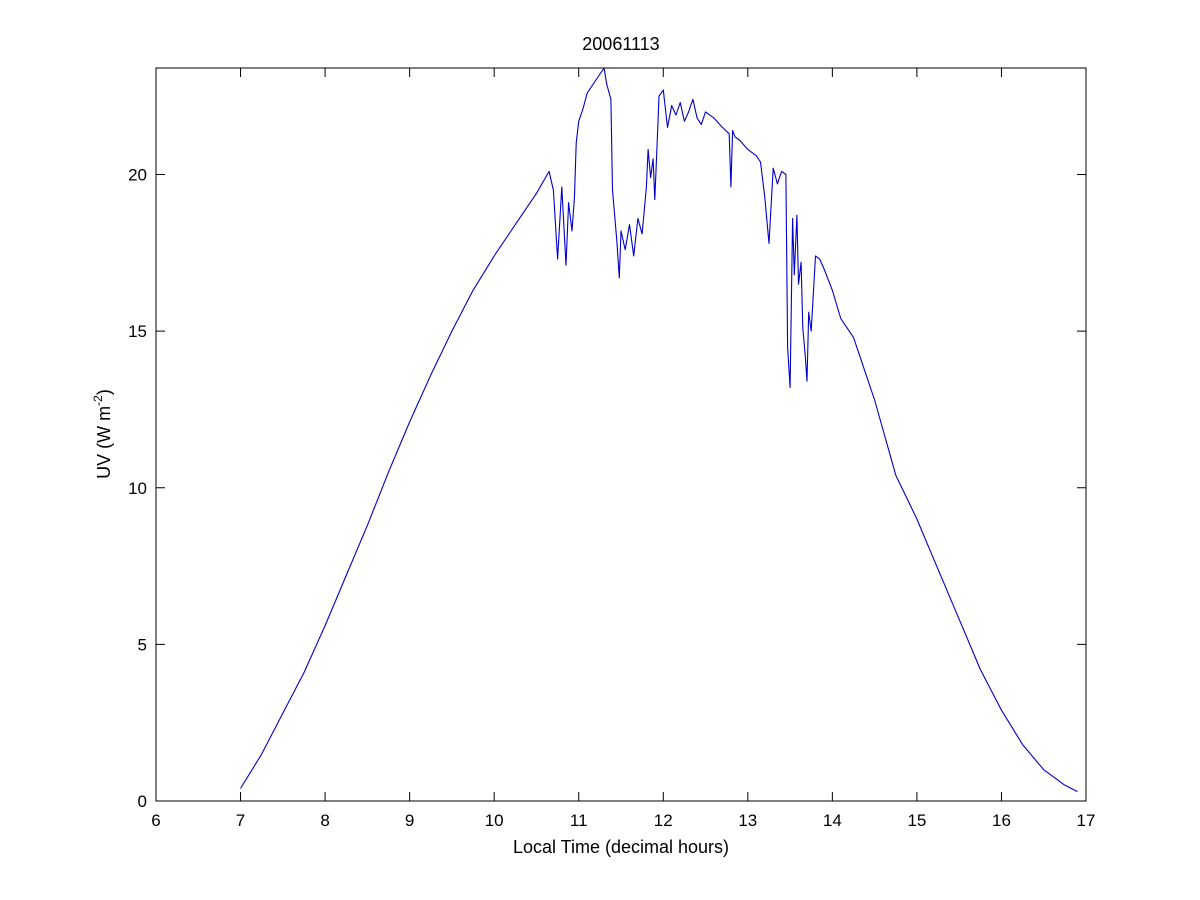  I want to click on y-axis-title: UV (W m-2), so click(102, 434).